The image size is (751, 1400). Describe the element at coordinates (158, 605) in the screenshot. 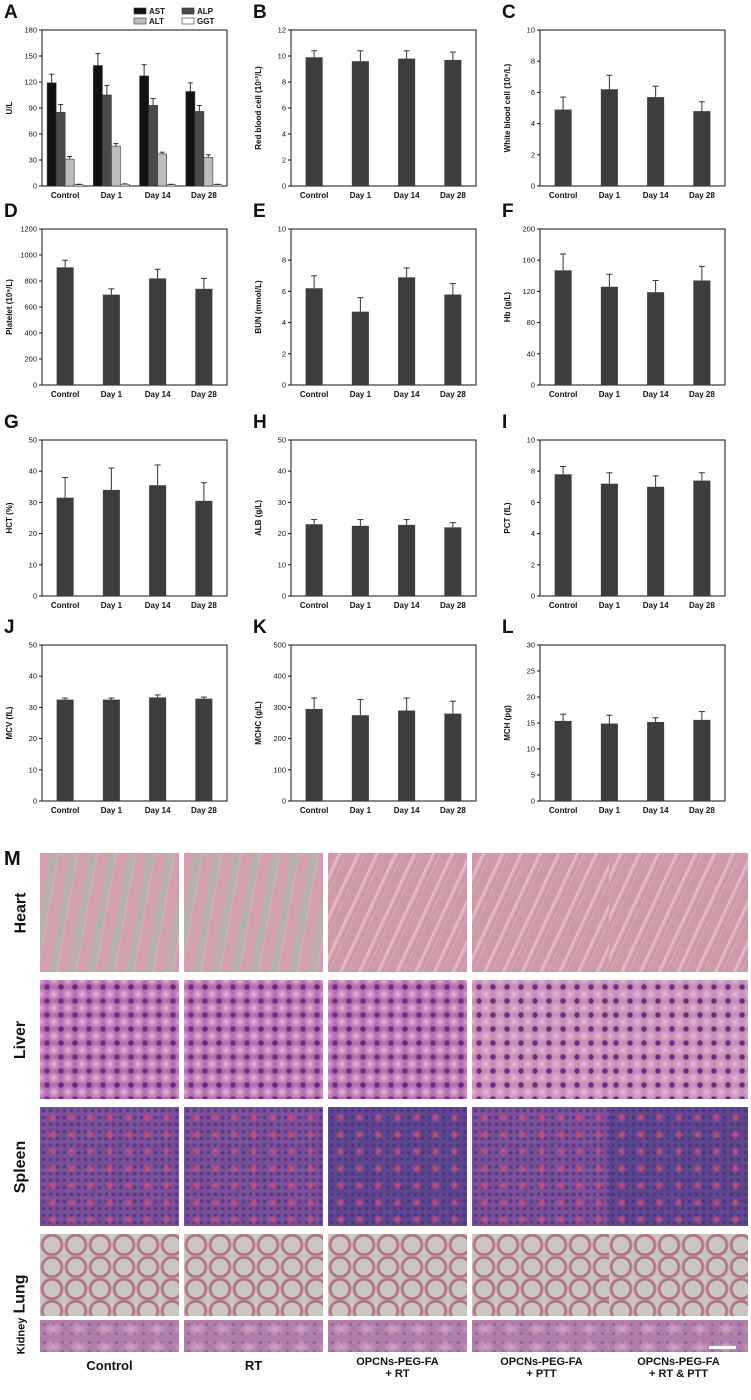

I see `x-tick-label-g: Day 14` at that location.